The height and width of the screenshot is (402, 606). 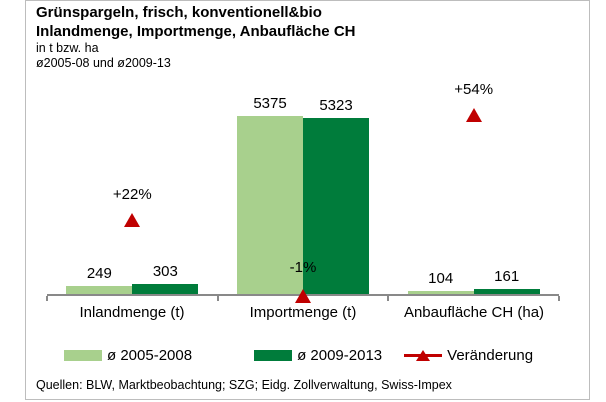 What do you see at coordinates (340, 355) in the screenshot?
I see `legend-label-2009-2013: ø 2009-2013` at bounding box center [340, 355].